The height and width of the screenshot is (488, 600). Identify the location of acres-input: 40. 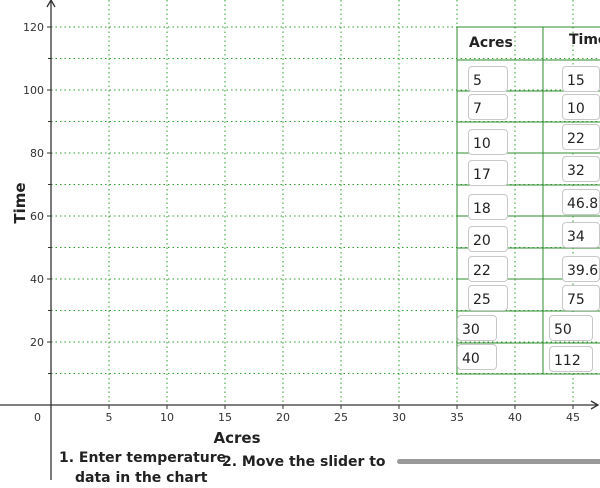
(477, 357).